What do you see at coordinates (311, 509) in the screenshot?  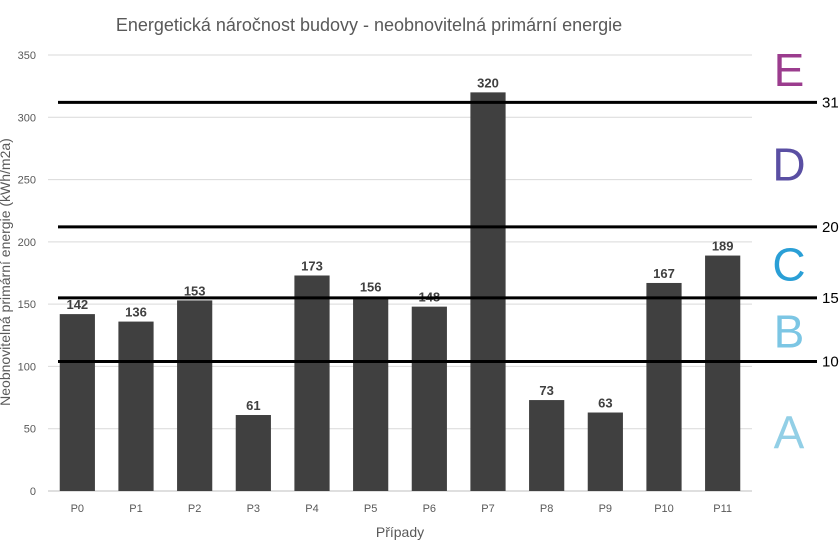 I see `x-tick-label: P4` at bounding box center [311, 509].